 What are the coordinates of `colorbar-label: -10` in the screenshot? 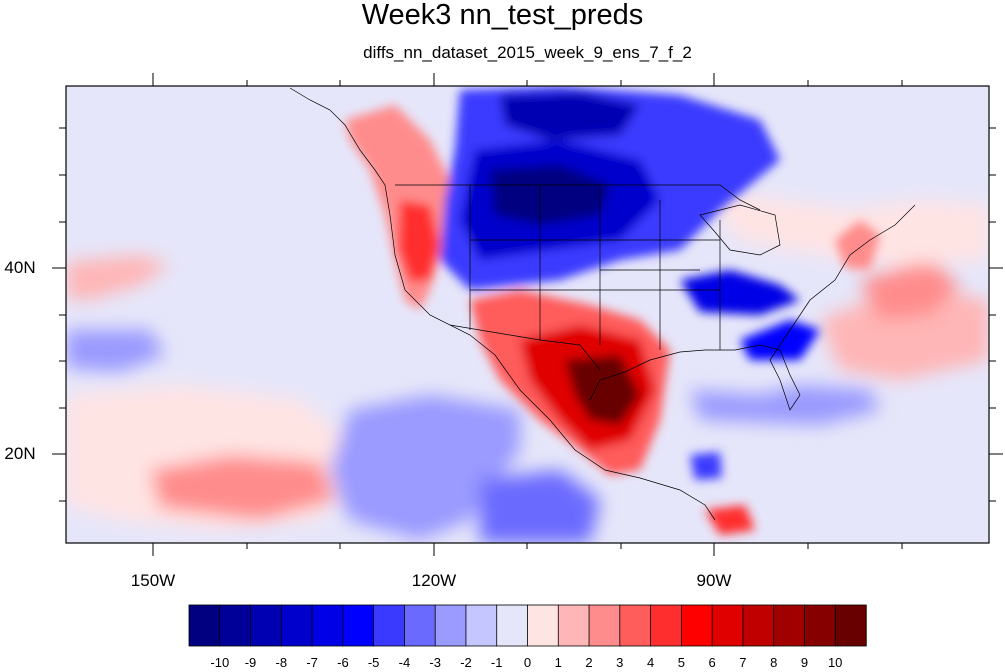 It's located at (220, 662).